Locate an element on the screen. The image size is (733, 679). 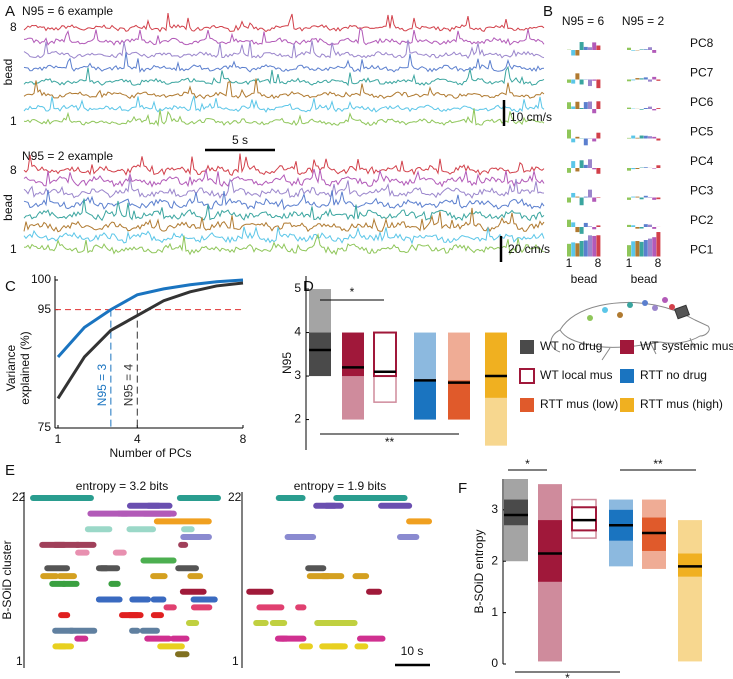
pc-label: PC5 is located at coordinates (702, 132).